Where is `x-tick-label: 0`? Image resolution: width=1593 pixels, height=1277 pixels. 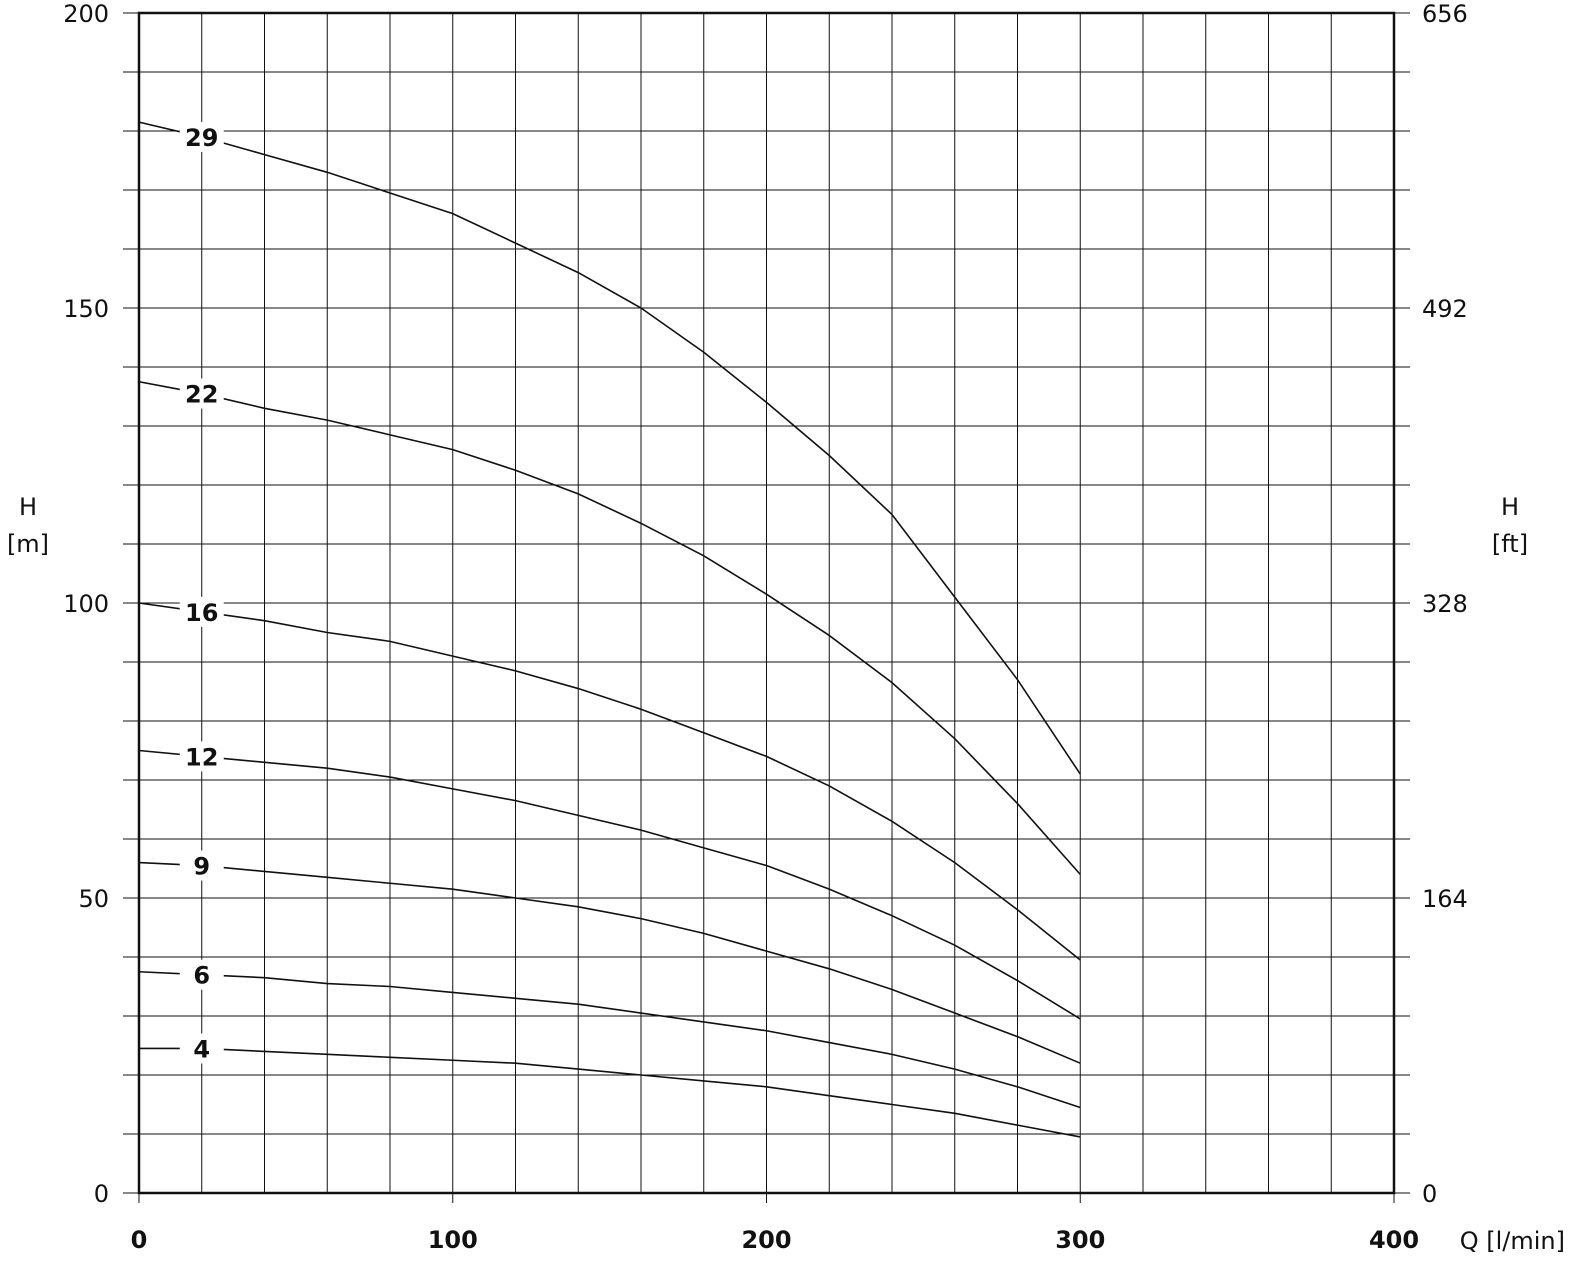
x-tick-label: 0 is located at coordinates (139, 1240).